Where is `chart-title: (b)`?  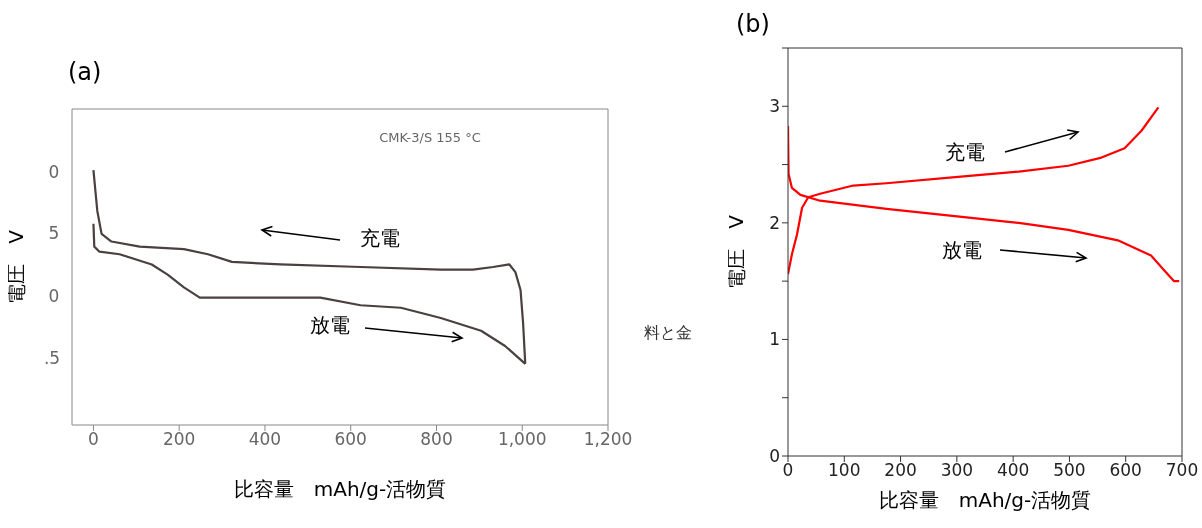
chart-title: (b) is located at coordinates (753, 24).